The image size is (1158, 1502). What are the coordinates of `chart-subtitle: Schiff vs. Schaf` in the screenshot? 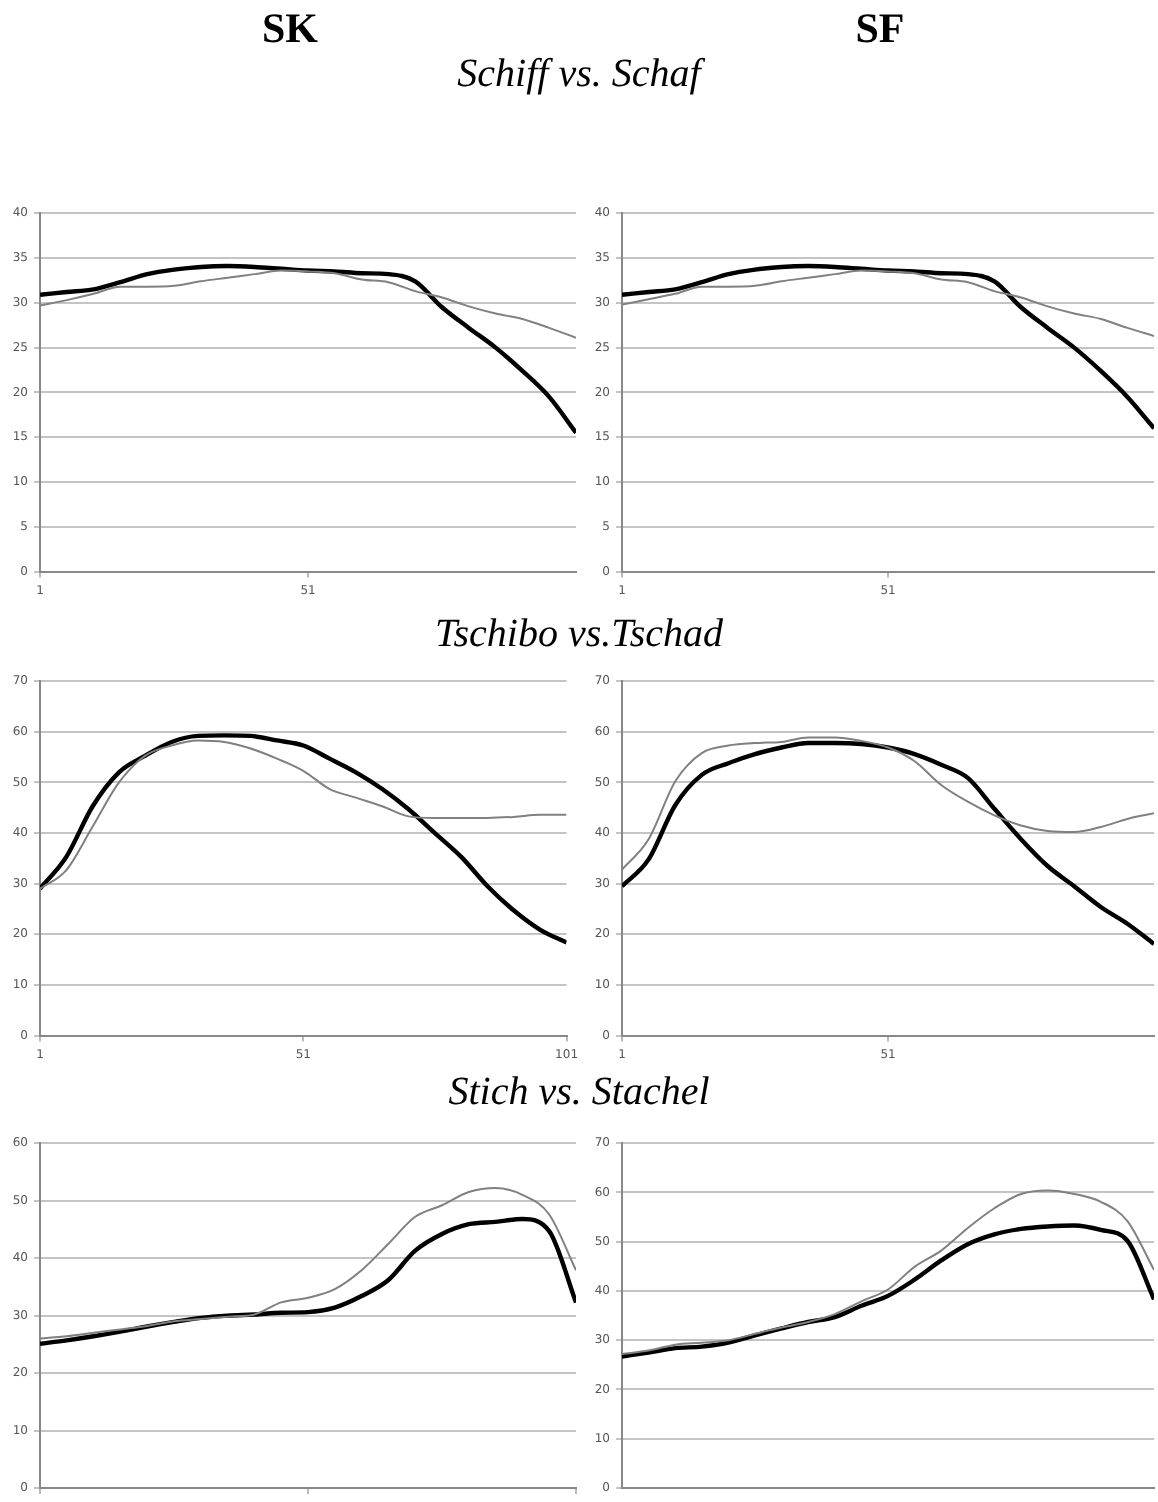 It's located at (581, 75).